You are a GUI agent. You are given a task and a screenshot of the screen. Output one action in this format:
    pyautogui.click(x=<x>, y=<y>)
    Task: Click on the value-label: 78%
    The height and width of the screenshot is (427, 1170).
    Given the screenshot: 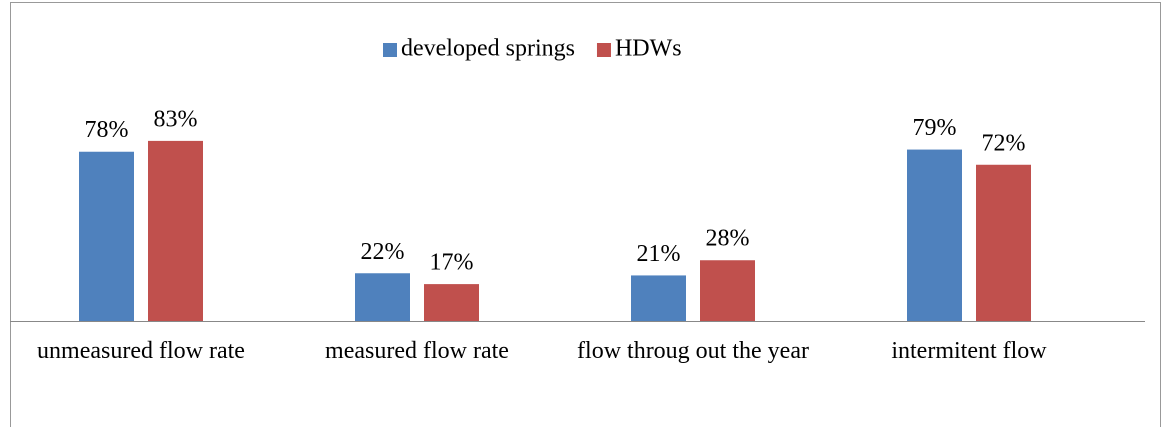 What is the action you would take?
    pyautogui.click(x=107, y=130)
    